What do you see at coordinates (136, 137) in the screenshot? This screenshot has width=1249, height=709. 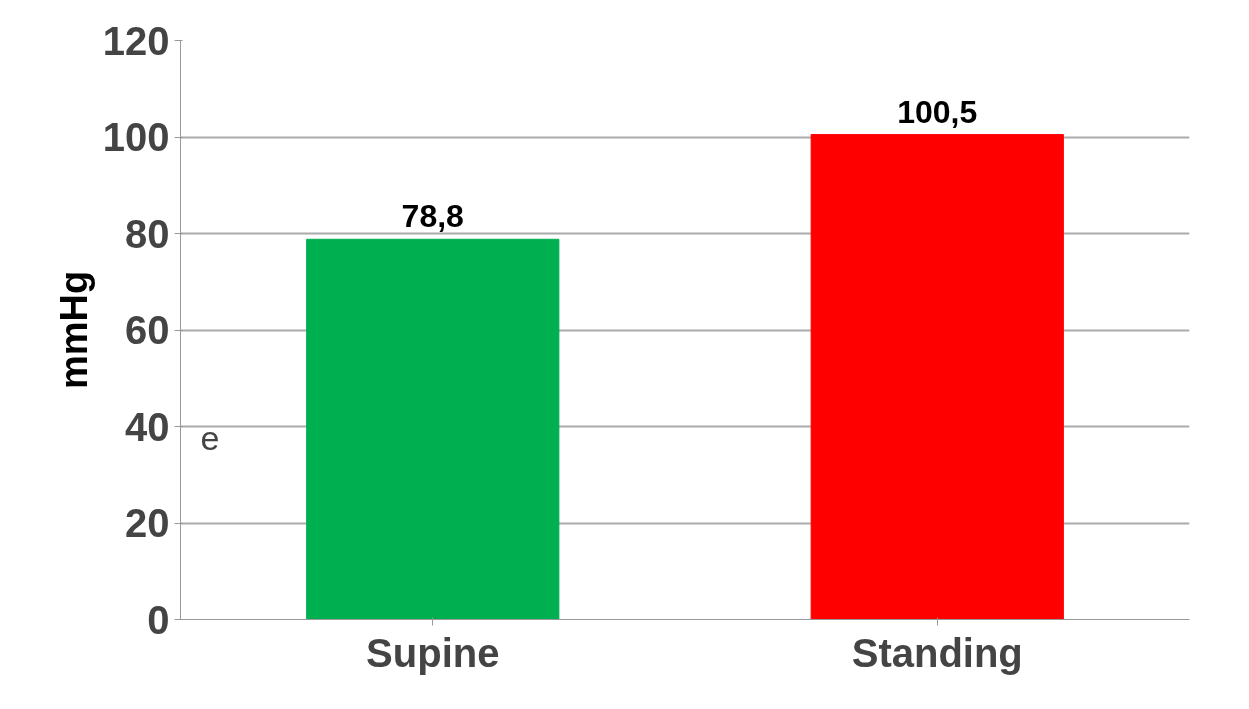 I see `y-tick-label: 100` at bounding box center [136, 137].